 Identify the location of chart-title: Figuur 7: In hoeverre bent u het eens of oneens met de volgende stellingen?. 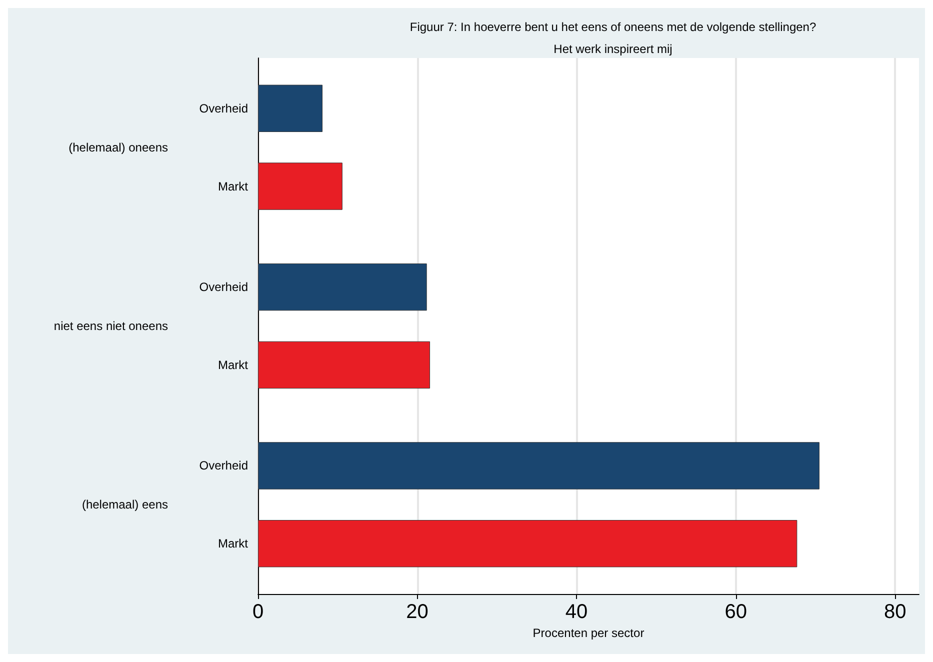
(613, 27).